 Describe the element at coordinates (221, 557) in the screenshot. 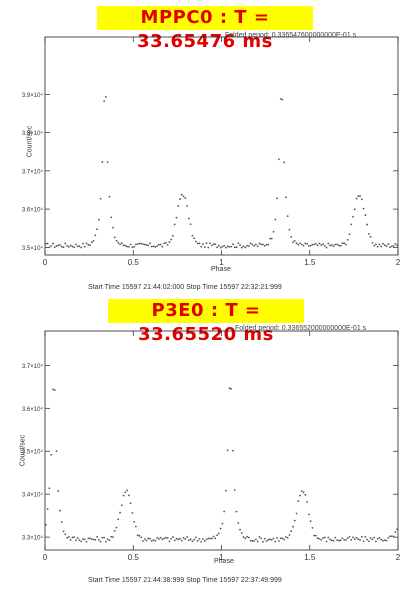

I see `chart-2-xtick-label: 1` at that location.